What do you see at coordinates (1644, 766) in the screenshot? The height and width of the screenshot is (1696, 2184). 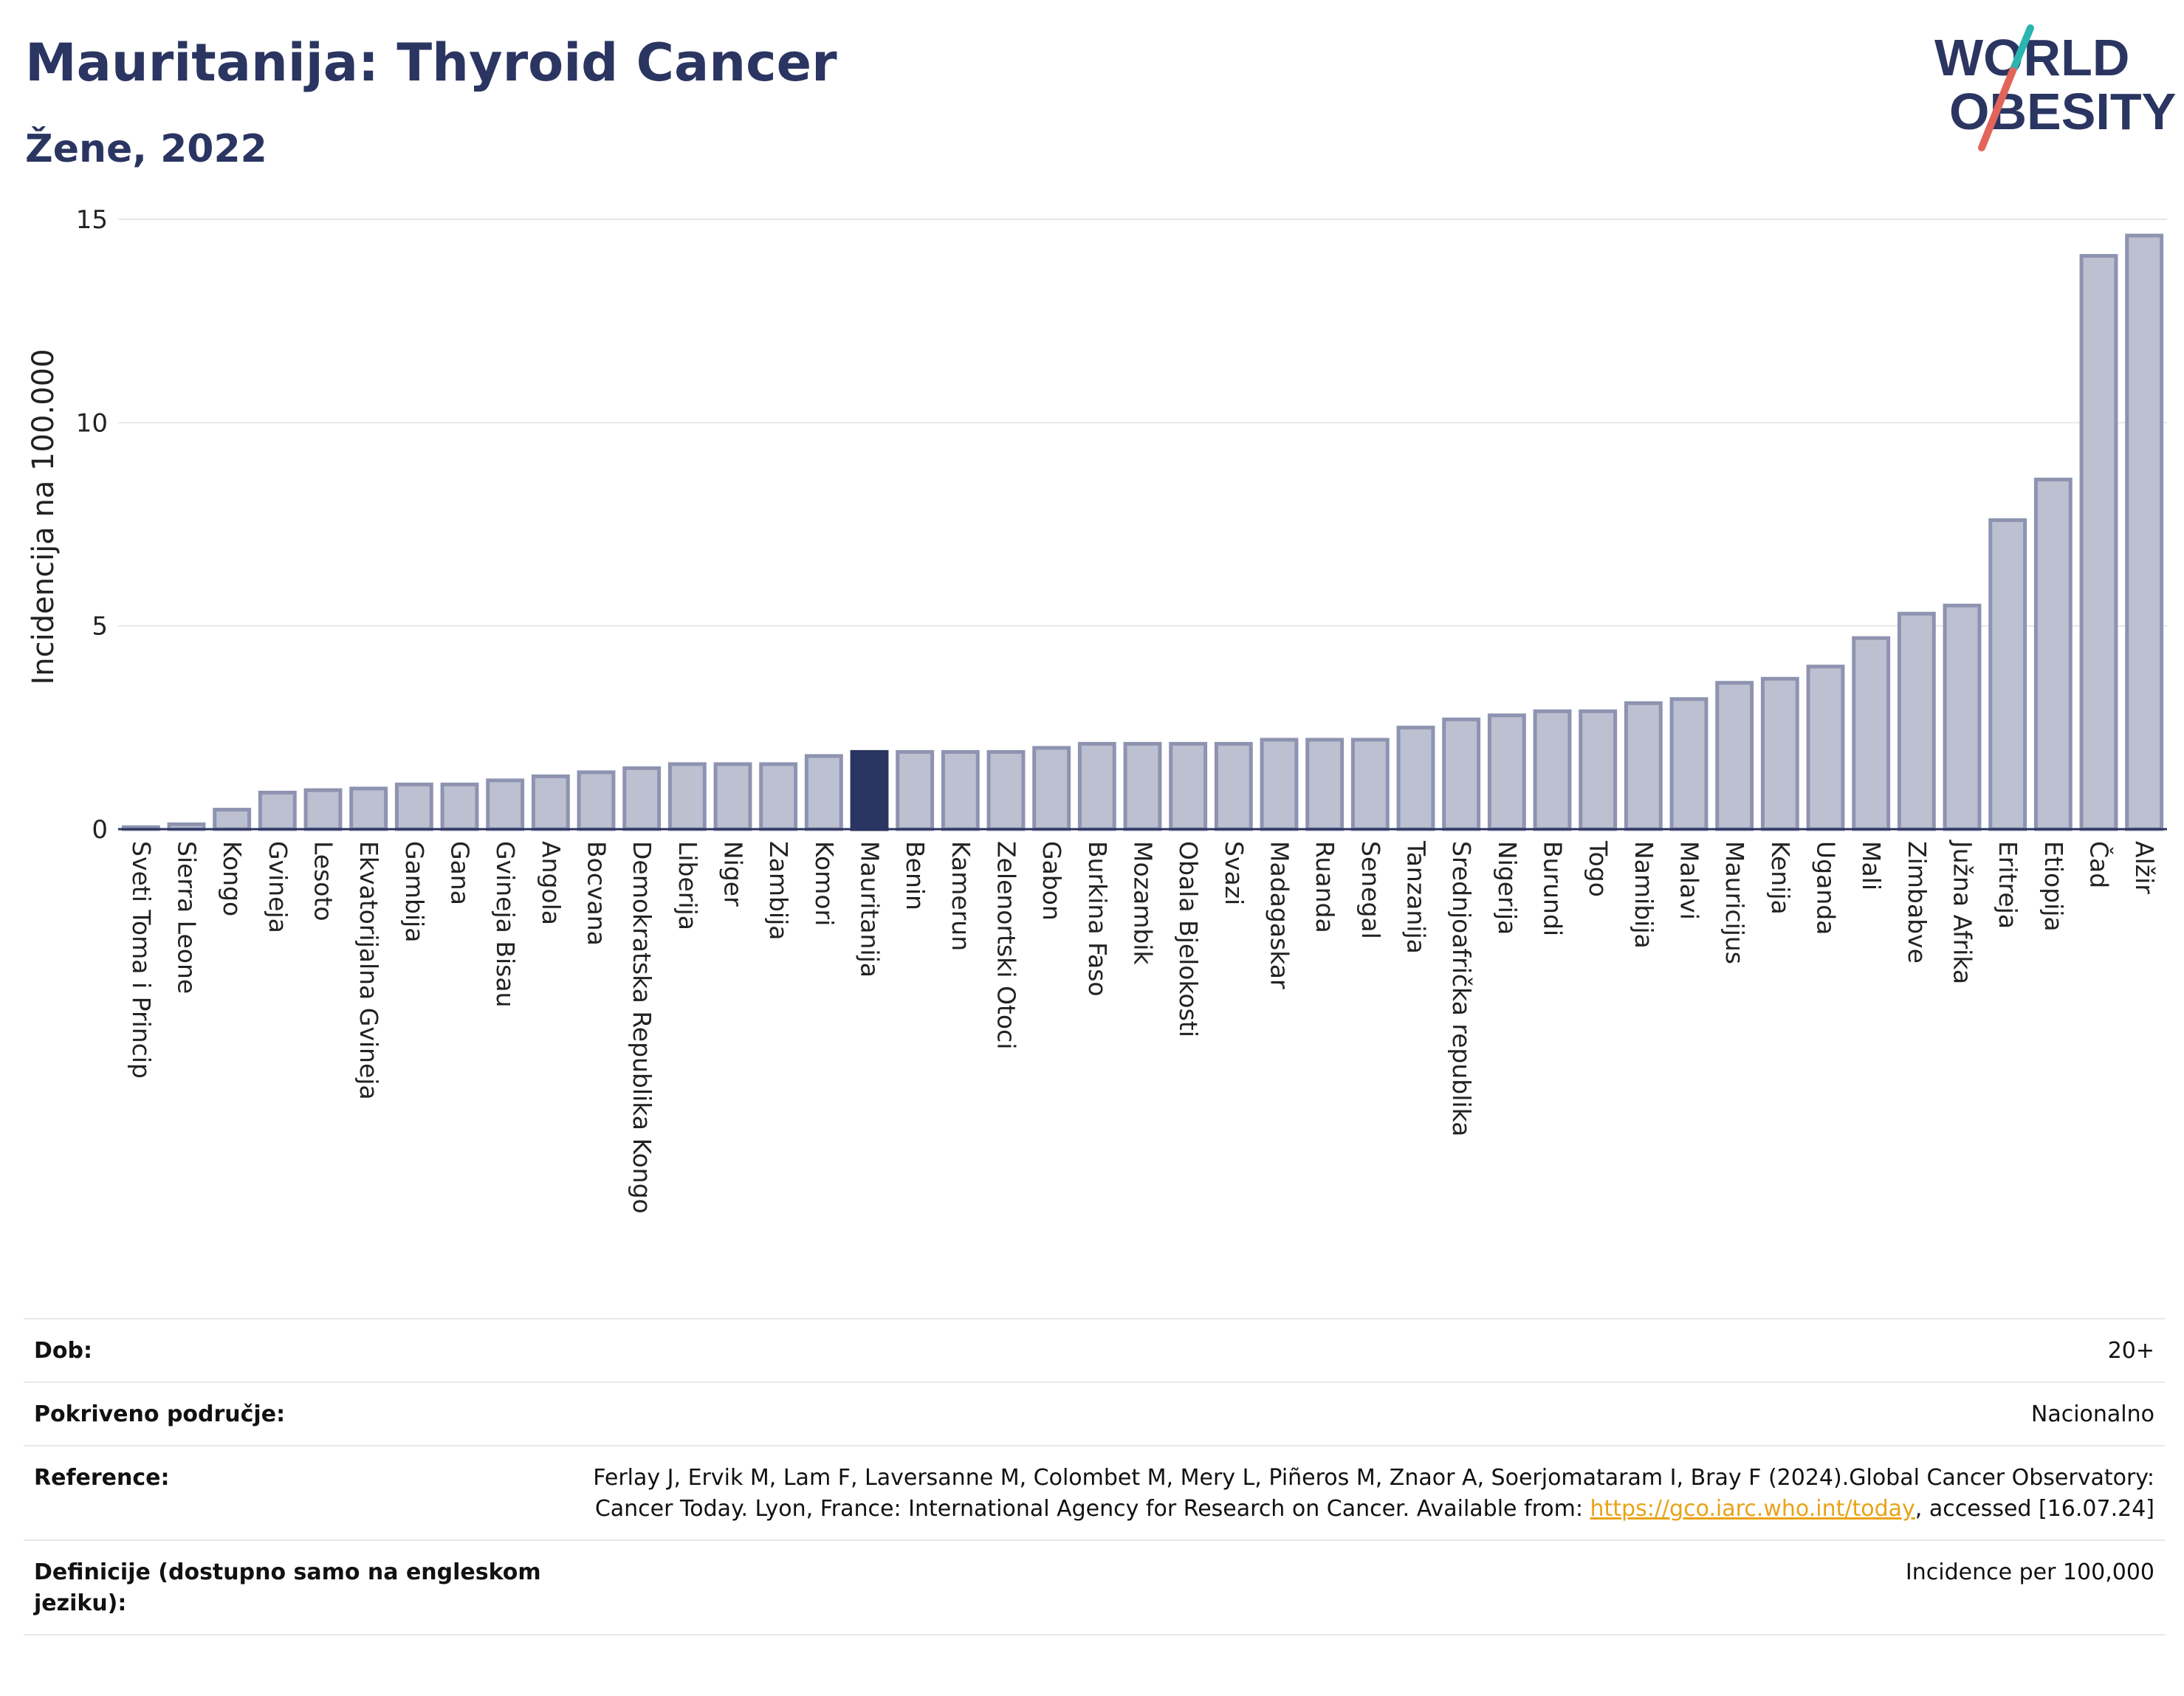 I see `bar-namibija` at bounding box center [1644, 766].